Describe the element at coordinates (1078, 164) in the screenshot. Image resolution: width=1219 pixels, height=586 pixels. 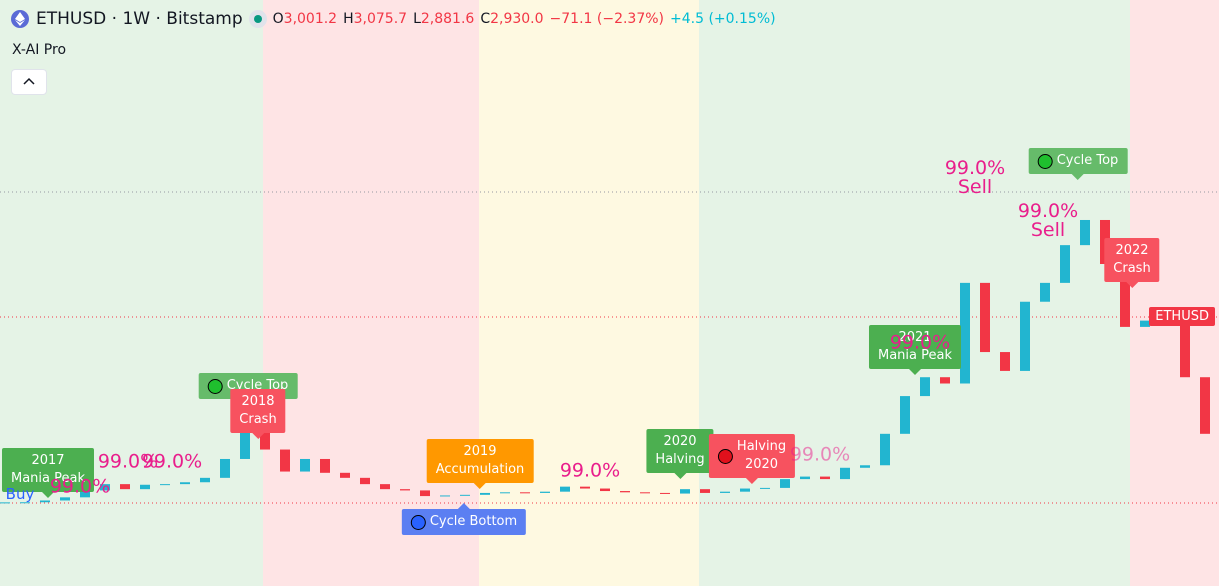
I see `annotation: Cycle Top` at that location.